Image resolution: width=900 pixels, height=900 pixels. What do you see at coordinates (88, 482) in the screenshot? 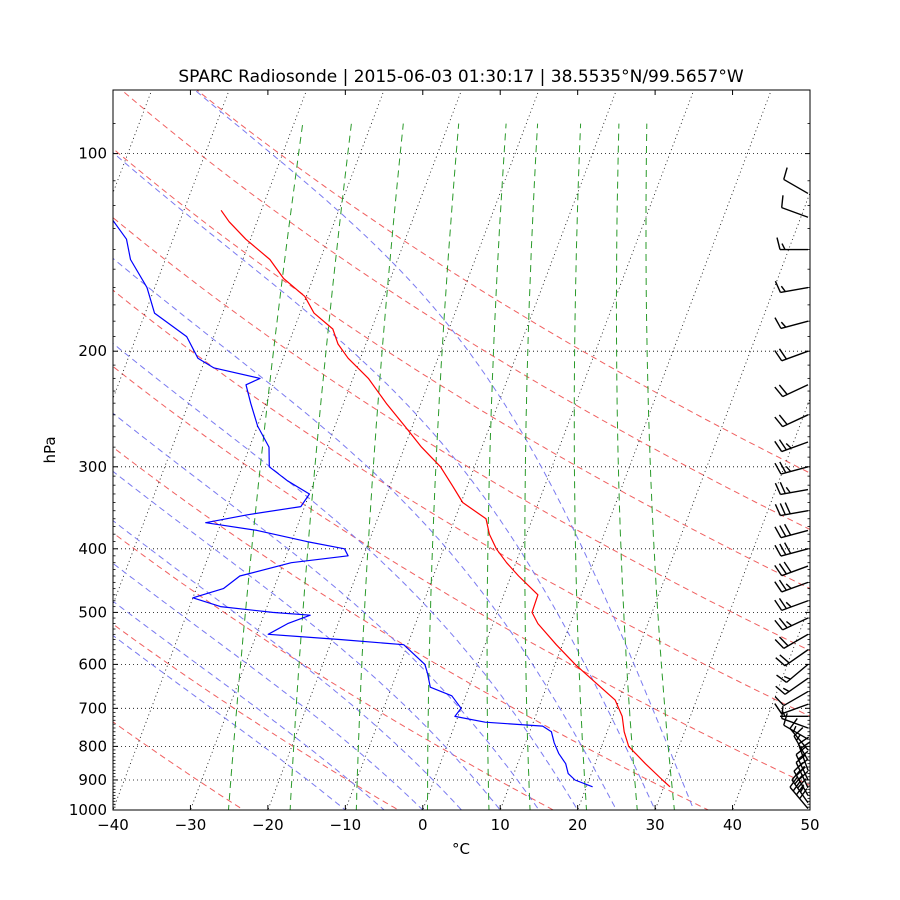
I see `y-tick-labels: 100 200 300 400 500 600 700 800 900 1000` at bounding box center [88, 482].